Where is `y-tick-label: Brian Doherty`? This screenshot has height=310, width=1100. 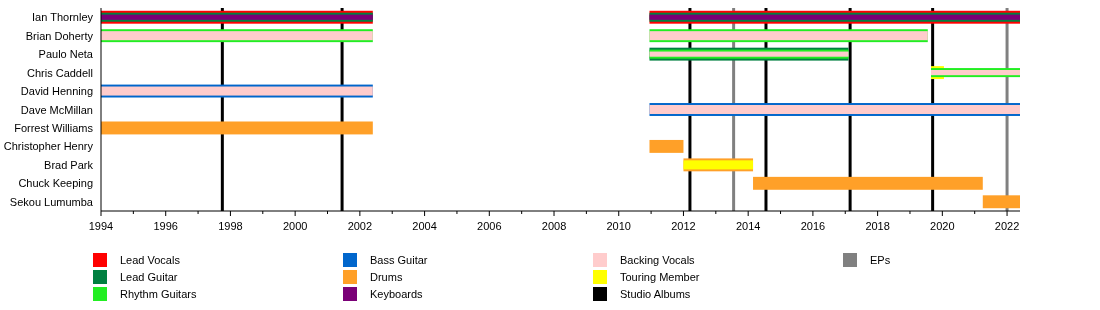 y-tick-label: Brian Doherty is located at coordinates (59, 35).